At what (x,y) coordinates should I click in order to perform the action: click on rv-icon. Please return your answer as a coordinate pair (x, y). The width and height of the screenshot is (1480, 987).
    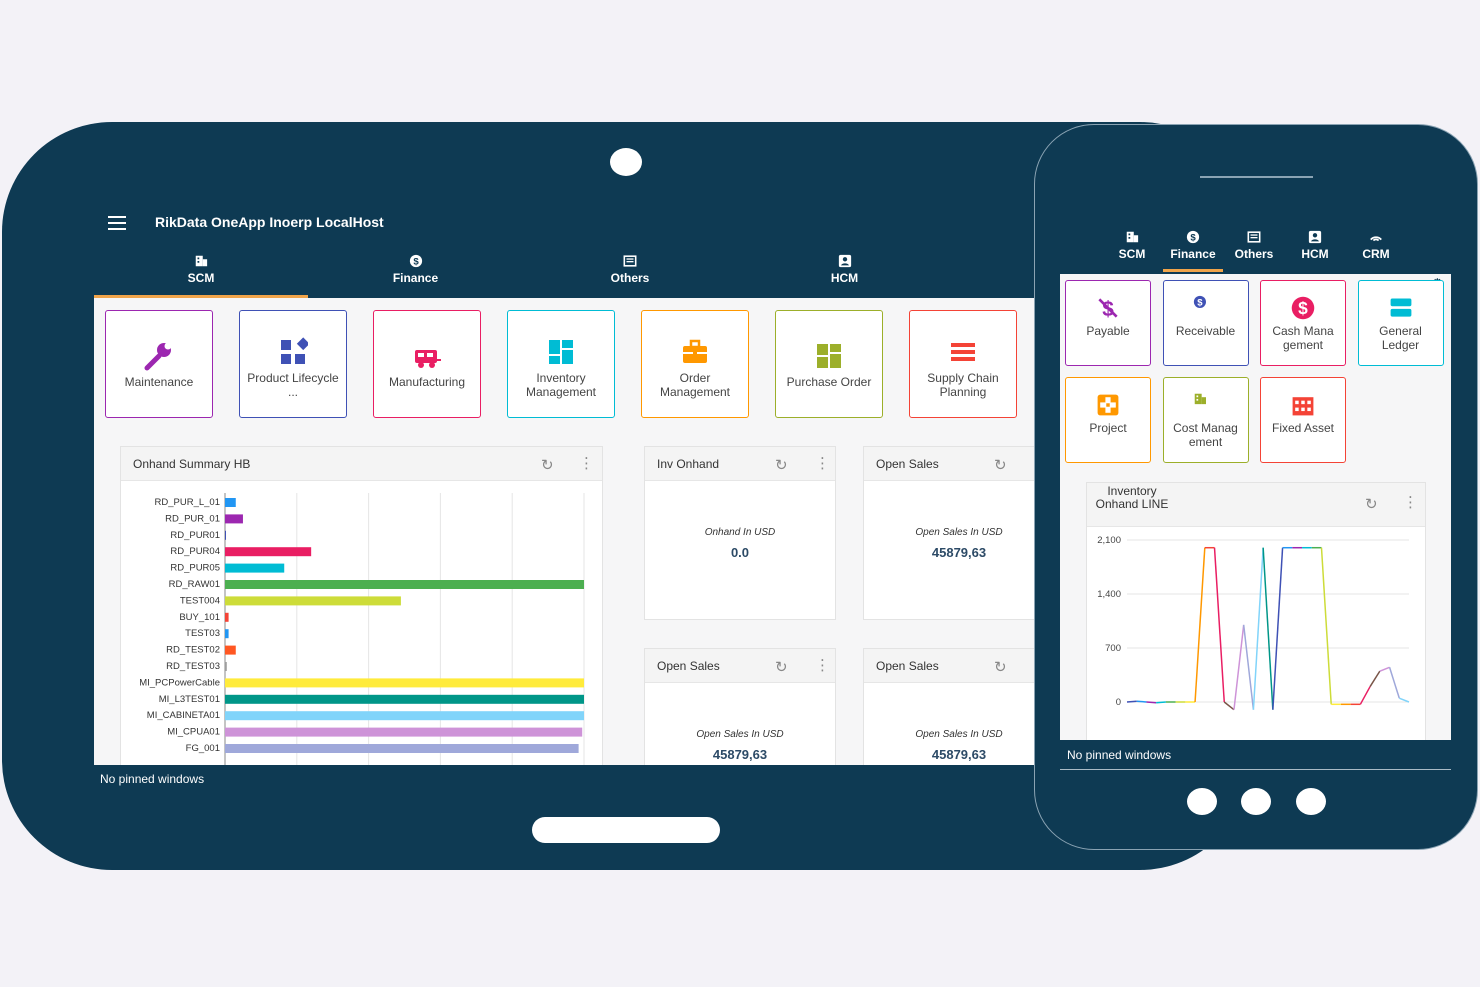
    Looking at the image, I should click on (428, 359).